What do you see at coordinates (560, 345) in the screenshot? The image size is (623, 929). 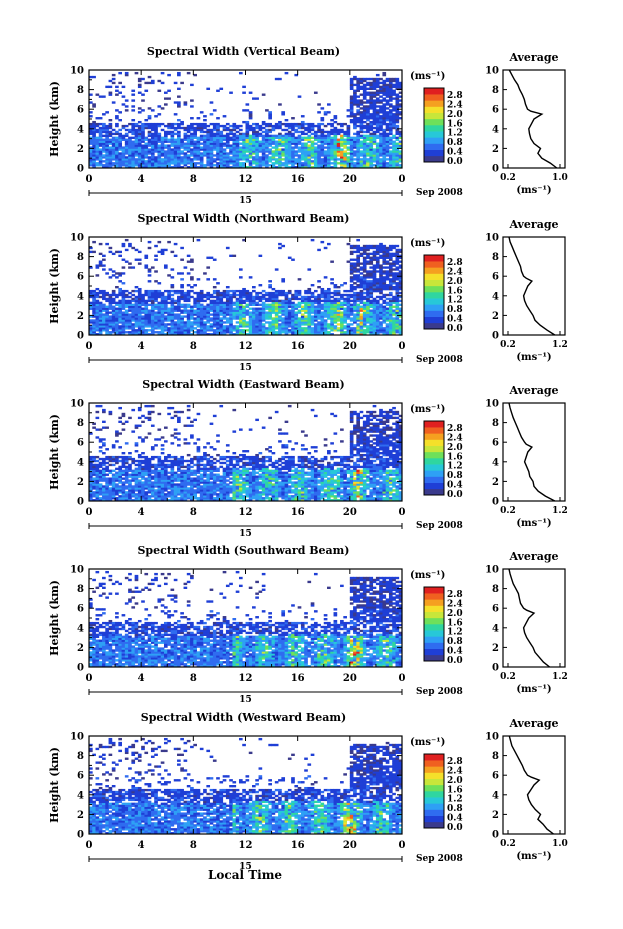 I see `avg-x-tick-label: 1.2` at bounding box center [560, 345].